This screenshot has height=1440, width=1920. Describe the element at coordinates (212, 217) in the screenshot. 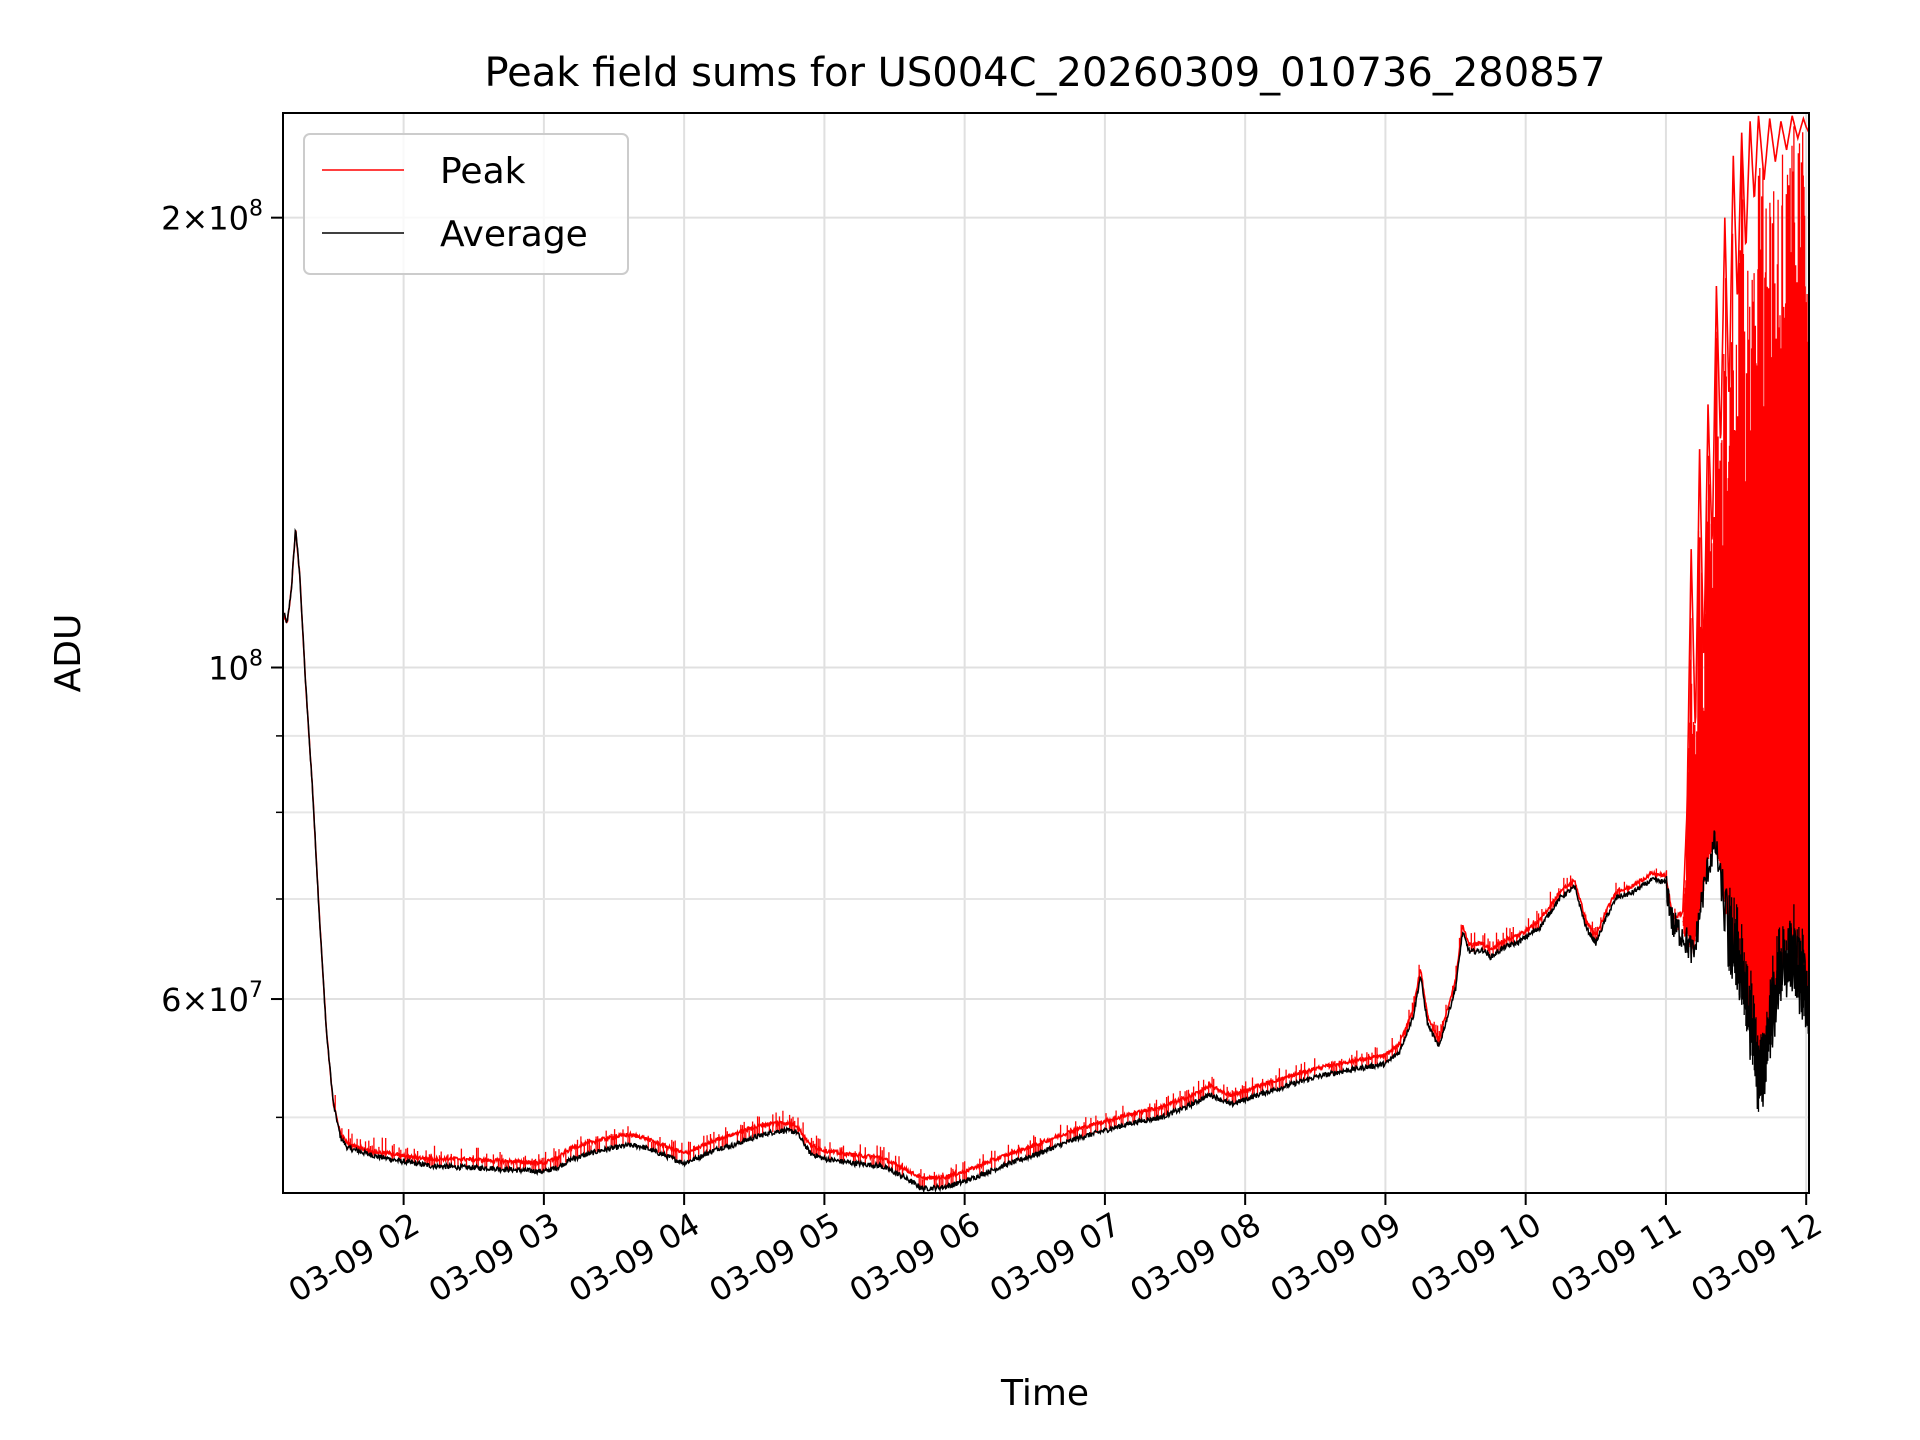

I see `y-tick-label: 2×108` at that location.